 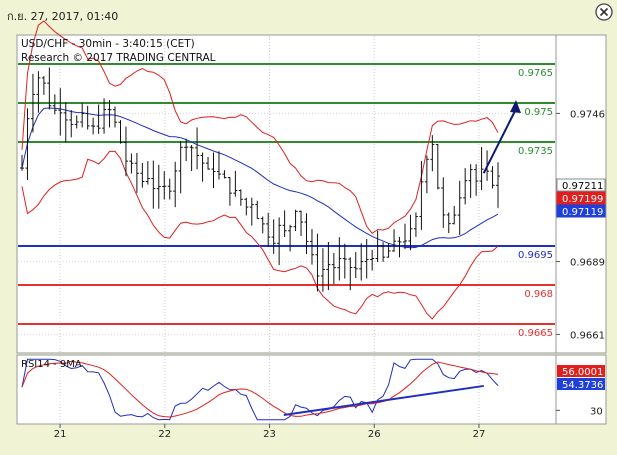 I want to click on rsi-tag-box, so click(x=581, y=384).